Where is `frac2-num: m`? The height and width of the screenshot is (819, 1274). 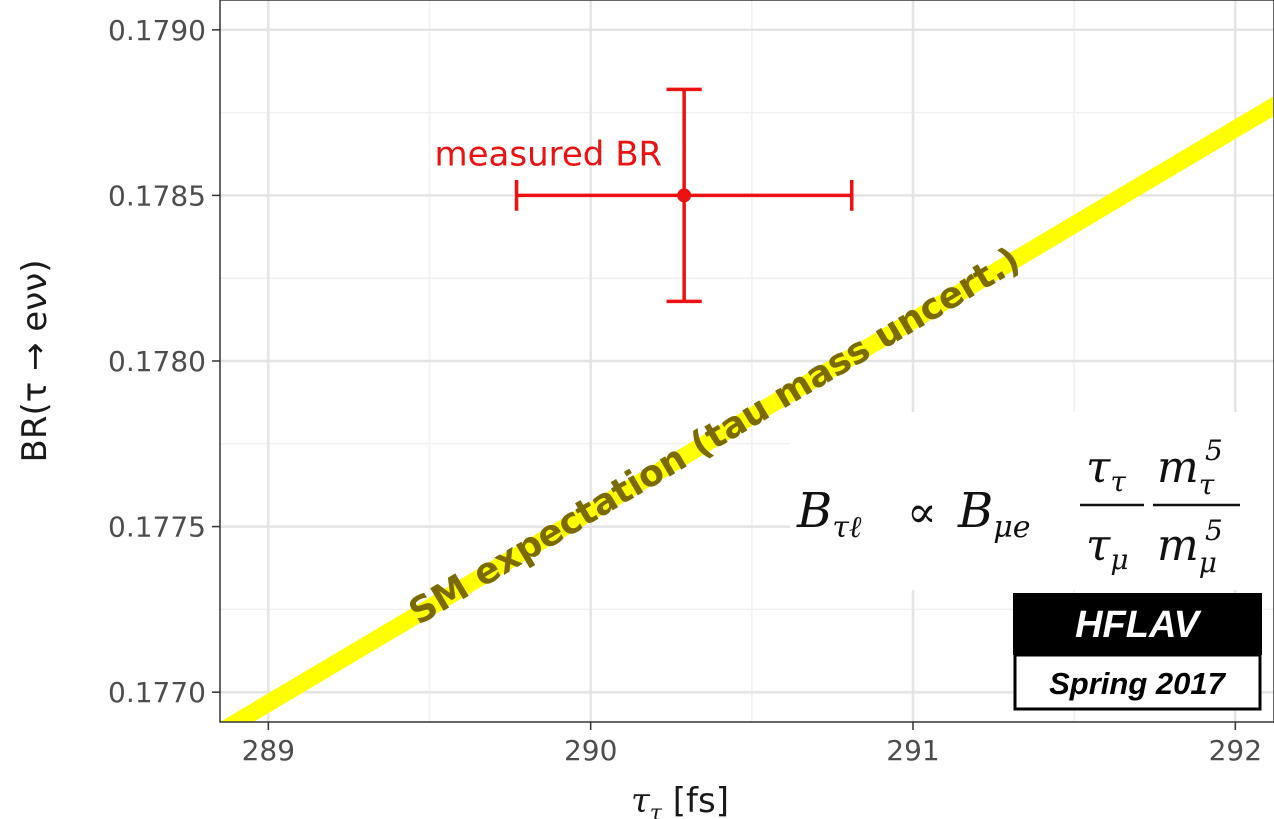
frac2-num: m is located at coordinates (1178, 467).